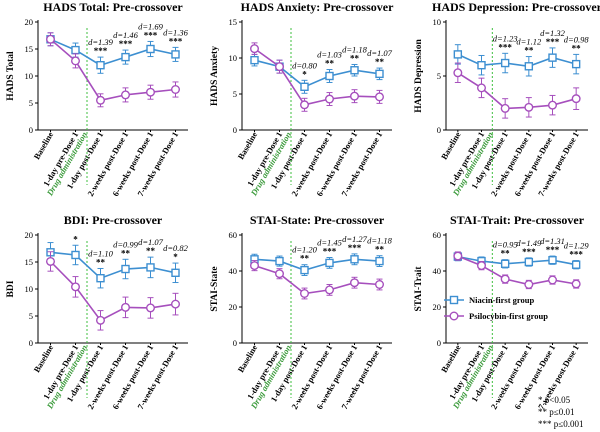 The image size is (600, 432). Describe the element at coordinates (505, 245) in the screenshot. I see `effect-size-label: d=0.95` at that location.